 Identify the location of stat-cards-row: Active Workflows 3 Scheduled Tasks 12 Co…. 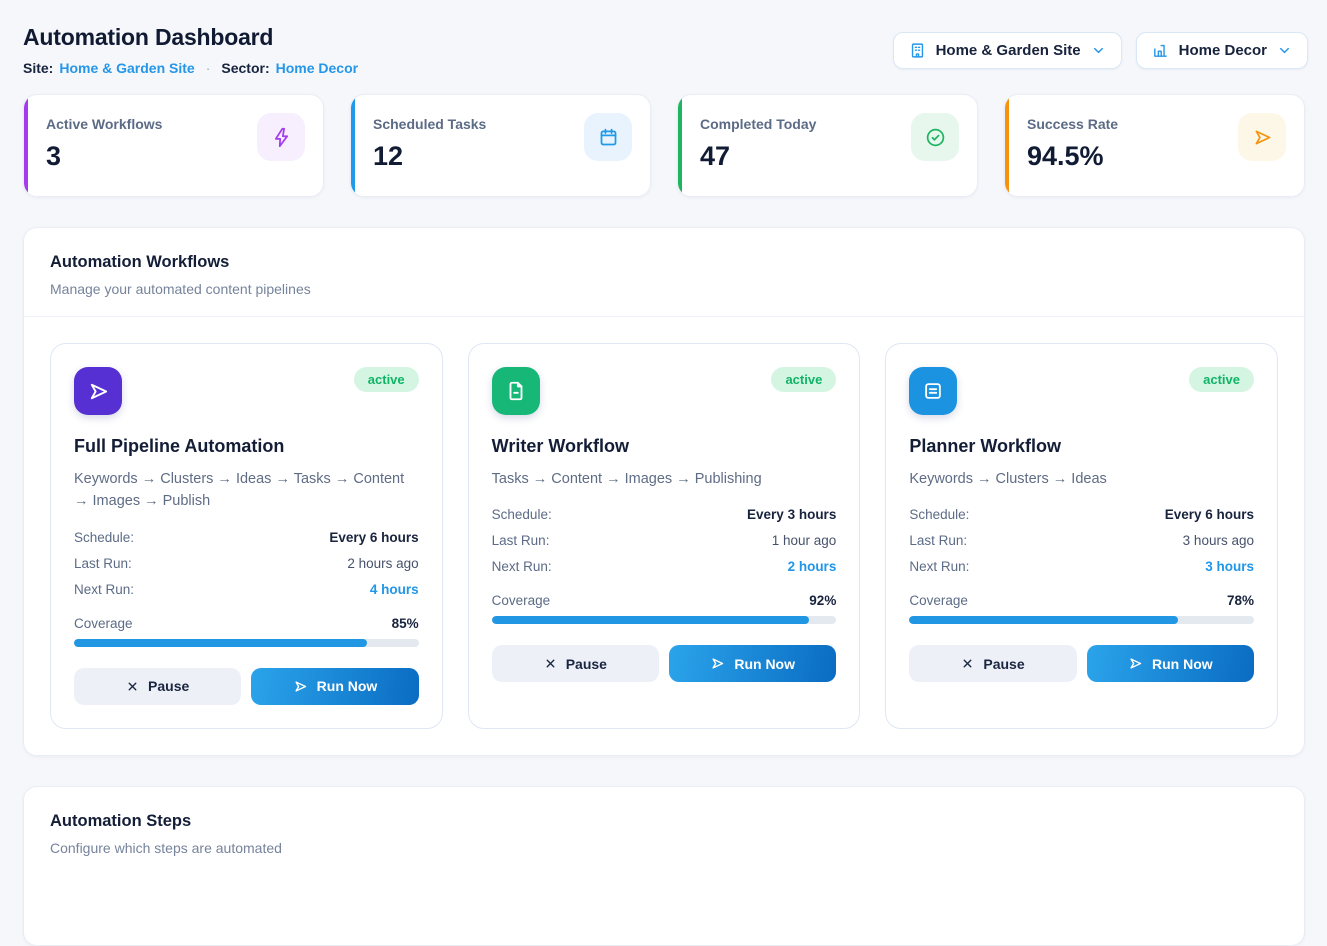
(664, 145).